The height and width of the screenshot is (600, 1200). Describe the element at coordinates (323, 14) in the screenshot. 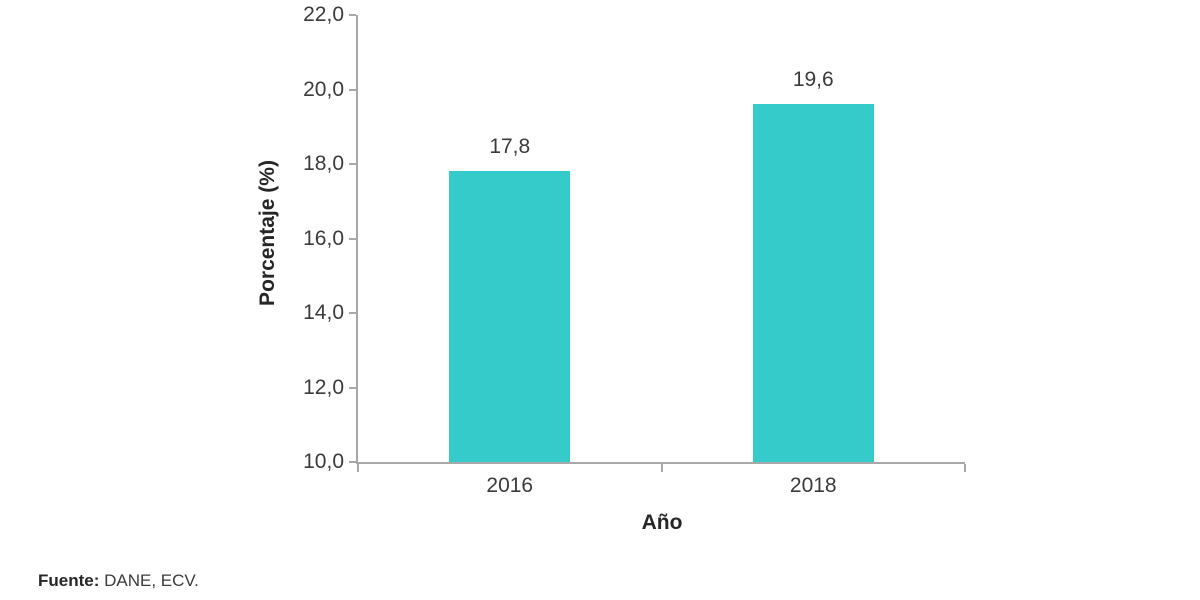

I see `y-tick-label: 22,0` at that location.